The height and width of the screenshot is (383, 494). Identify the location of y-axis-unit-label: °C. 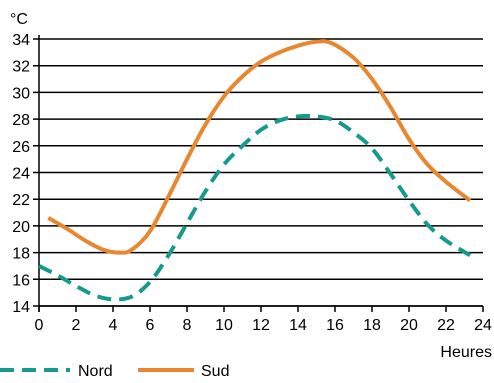
(19, 19).